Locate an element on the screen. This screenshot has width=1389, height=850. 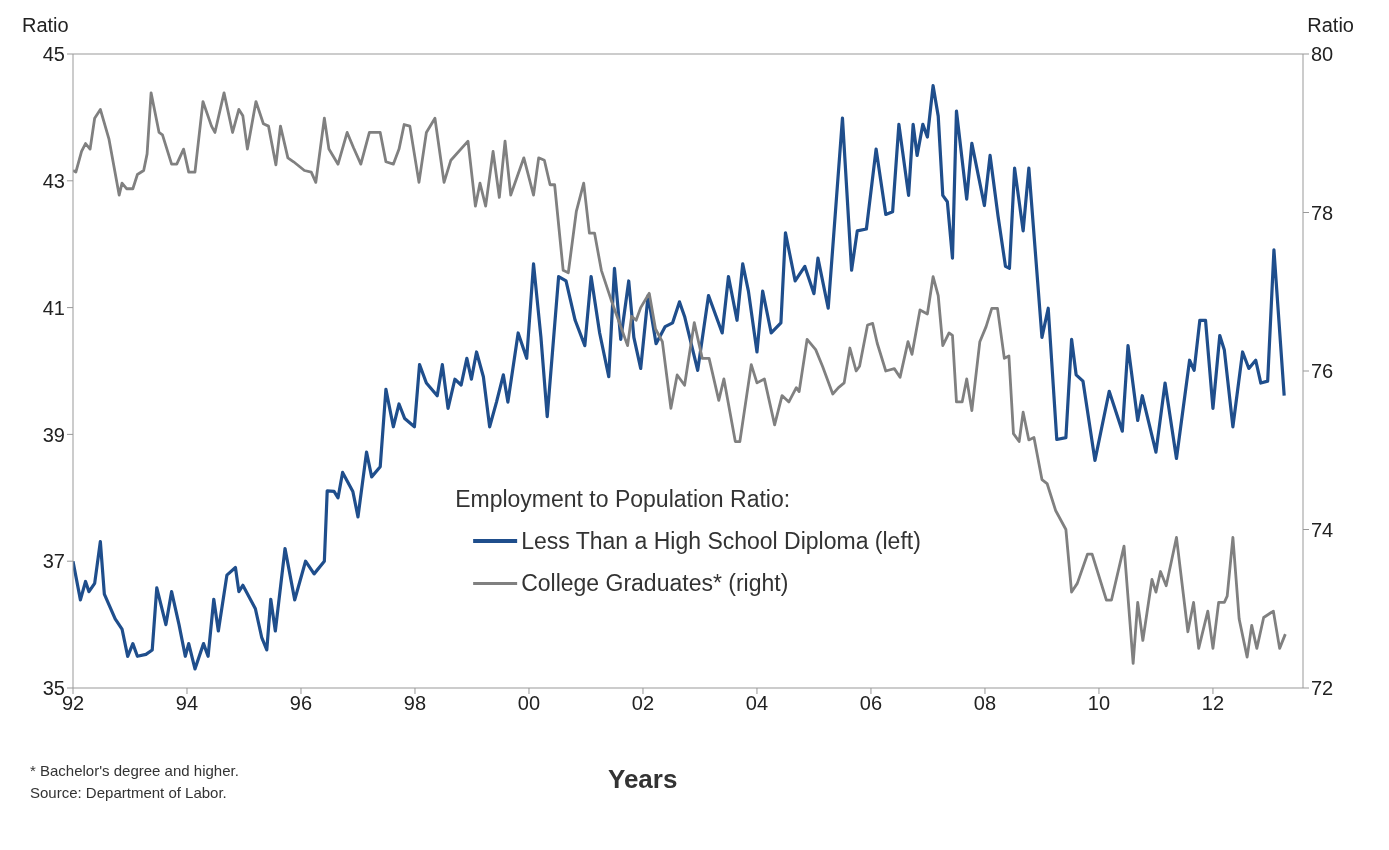
y-axis-title: Ratio is located at coordinates (45, 25).